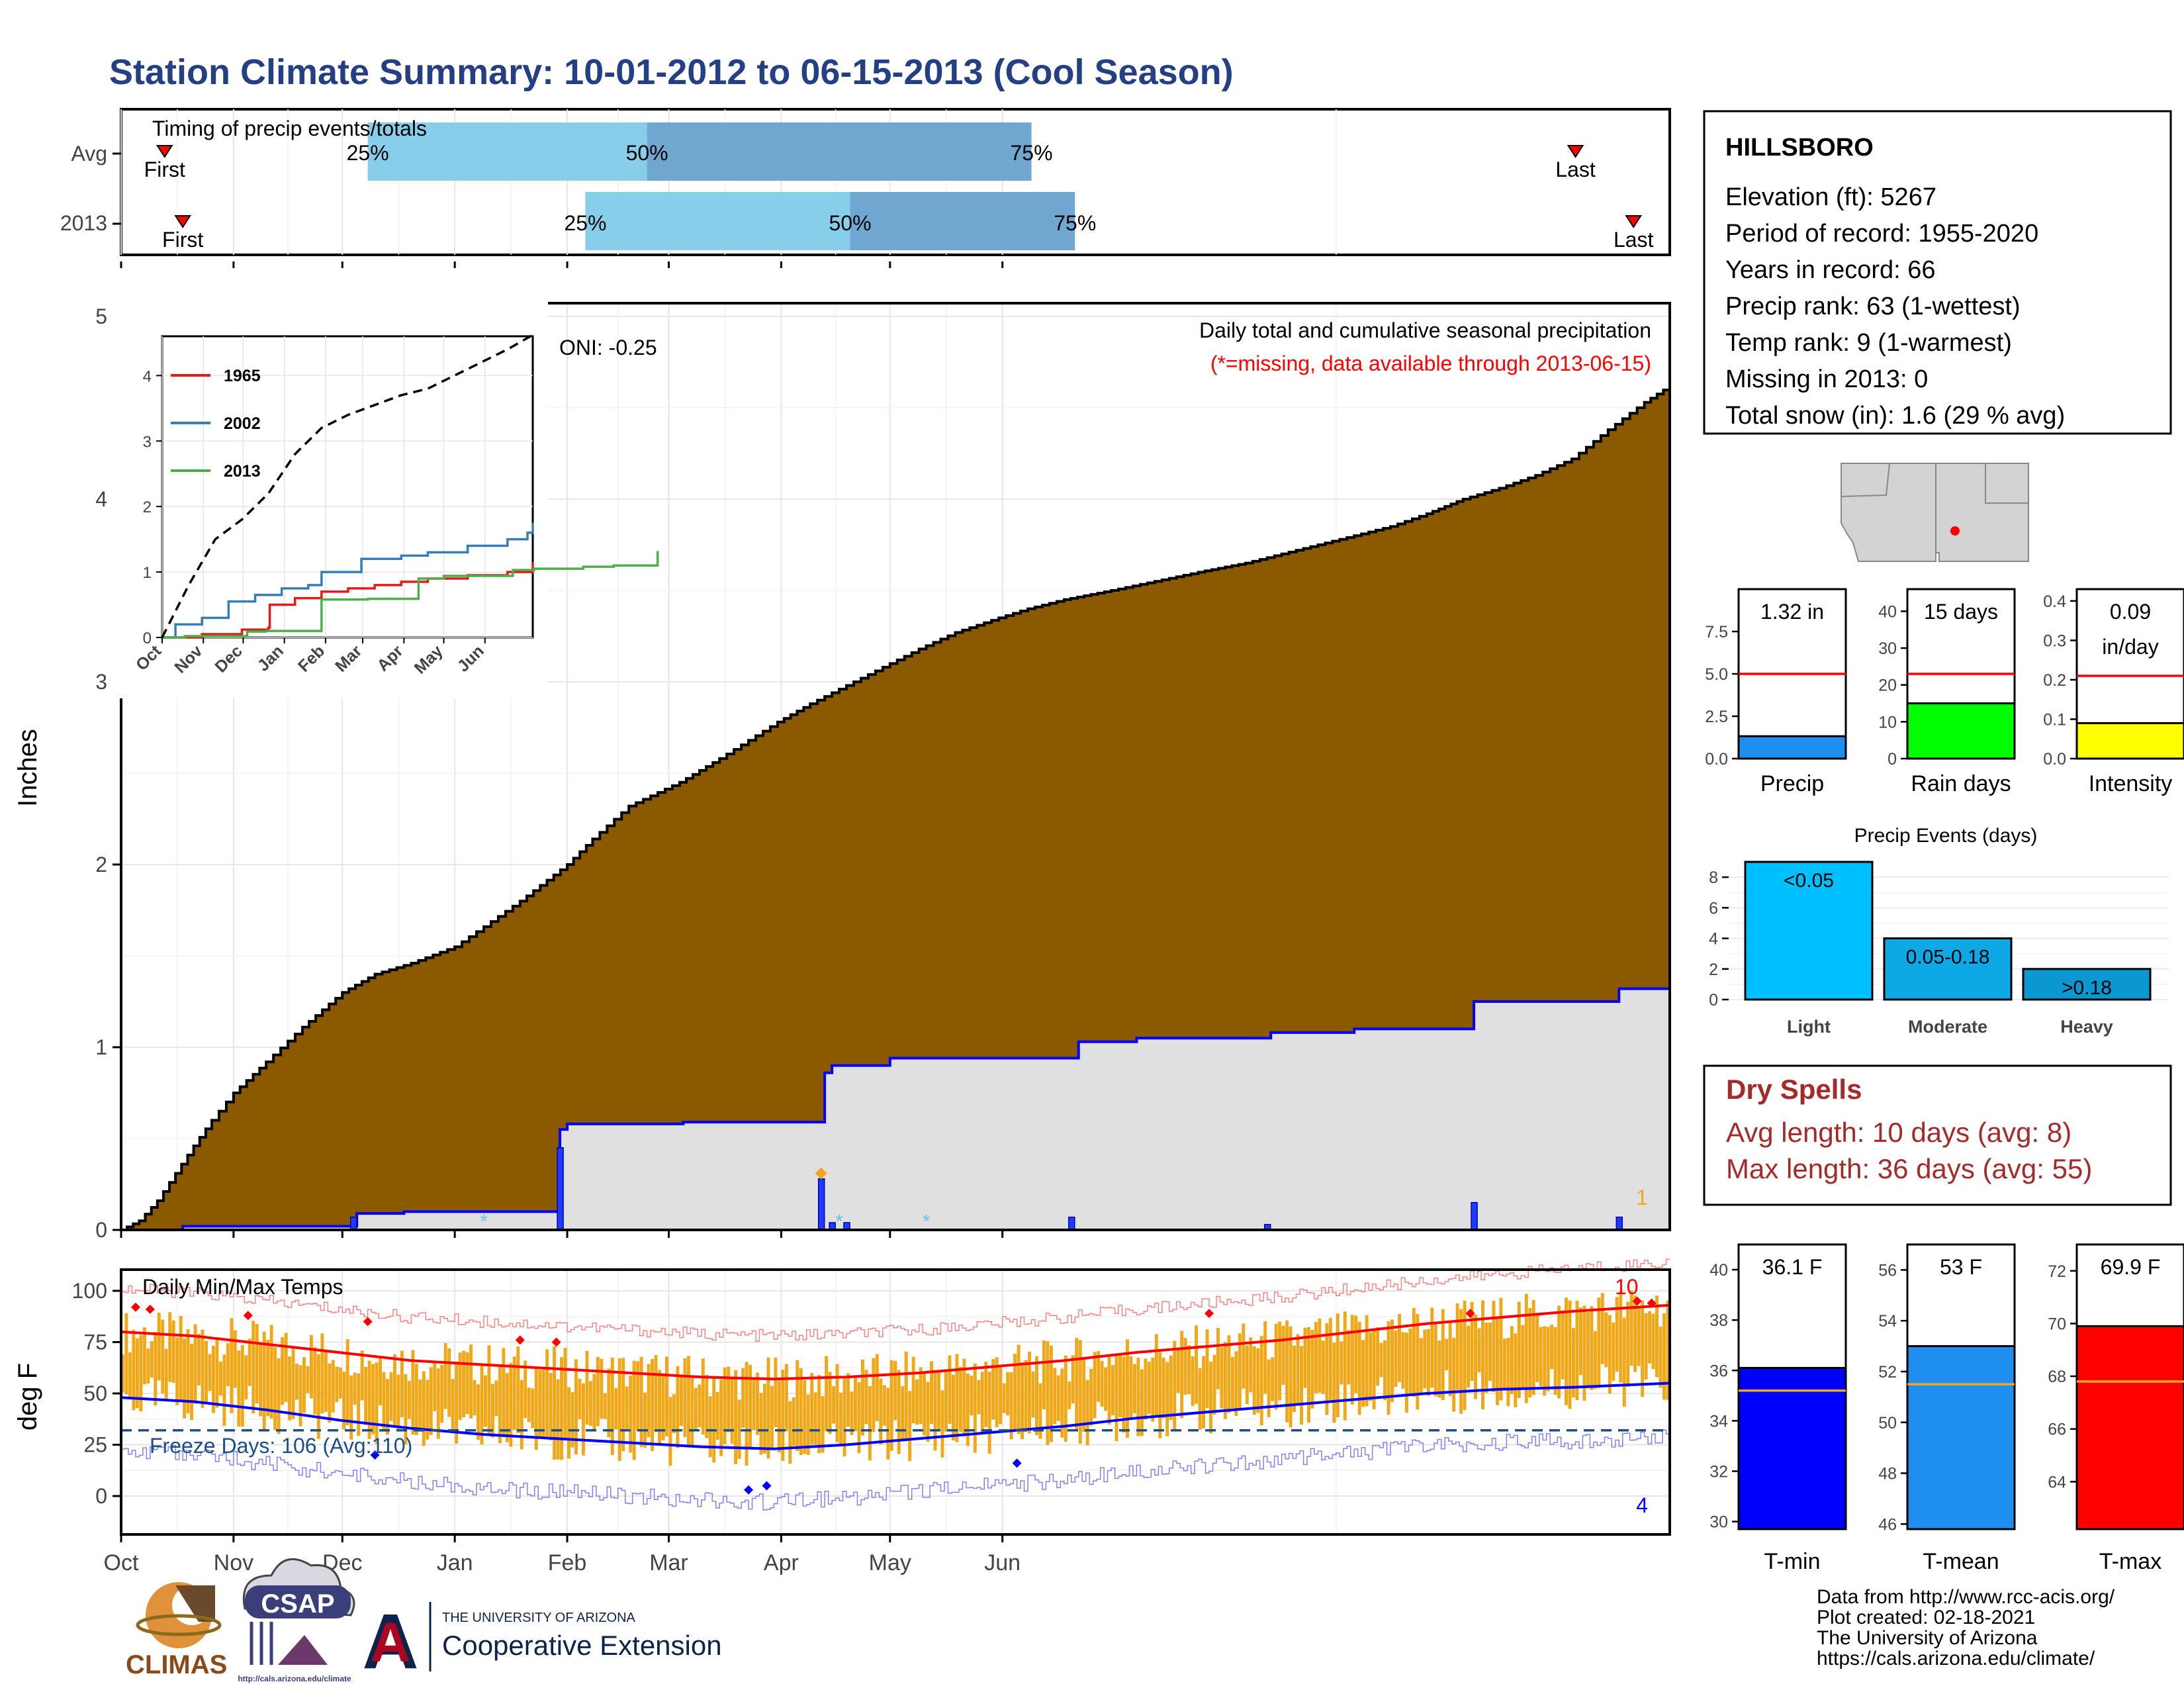  I want to click on timing-last-label: Last, so click(1634, 240).